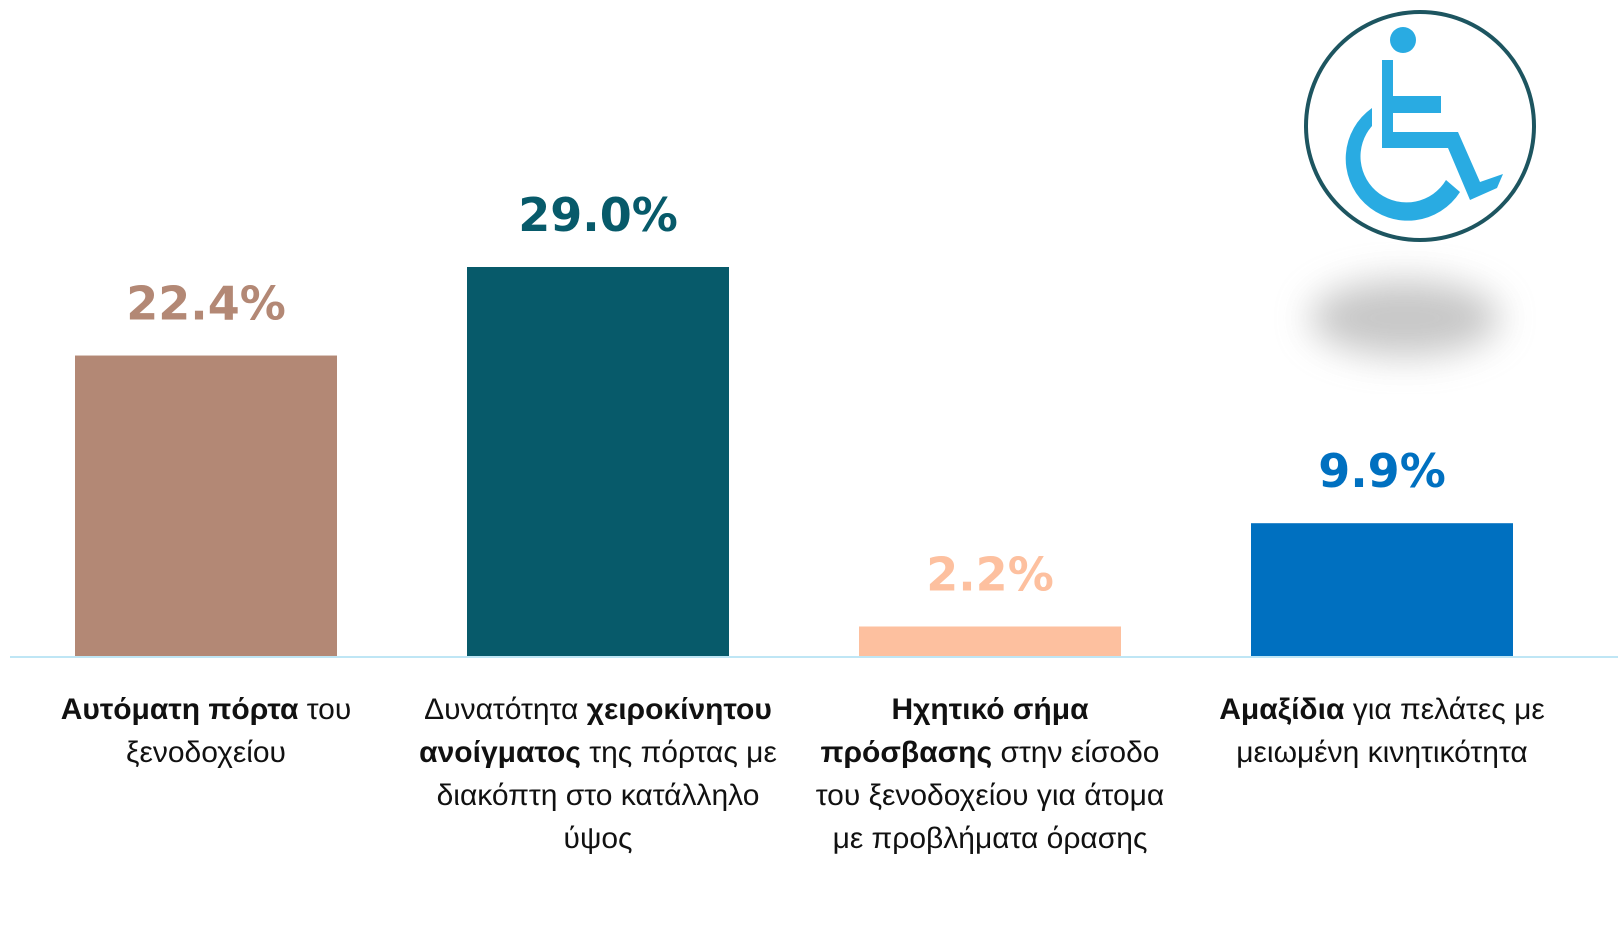 The height and width of the screenshot is (929, 1618). I want to click on wheelchair-icon, so click(1420, 126).